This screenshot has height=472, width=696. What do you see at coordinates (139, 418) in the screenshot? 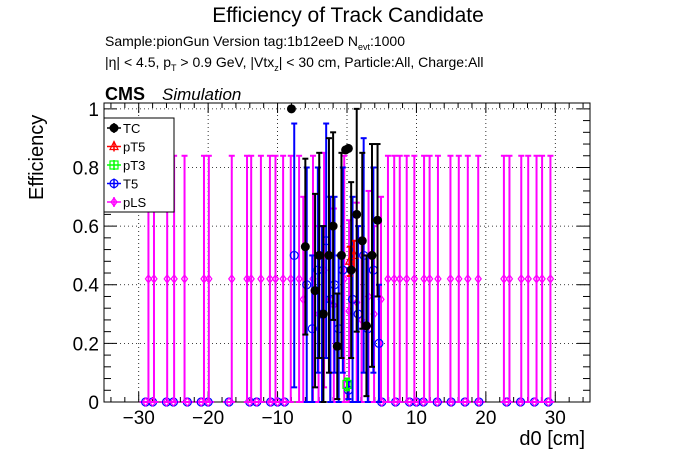
I see `x-tick-label: −30` at bounding box center [139, 418].